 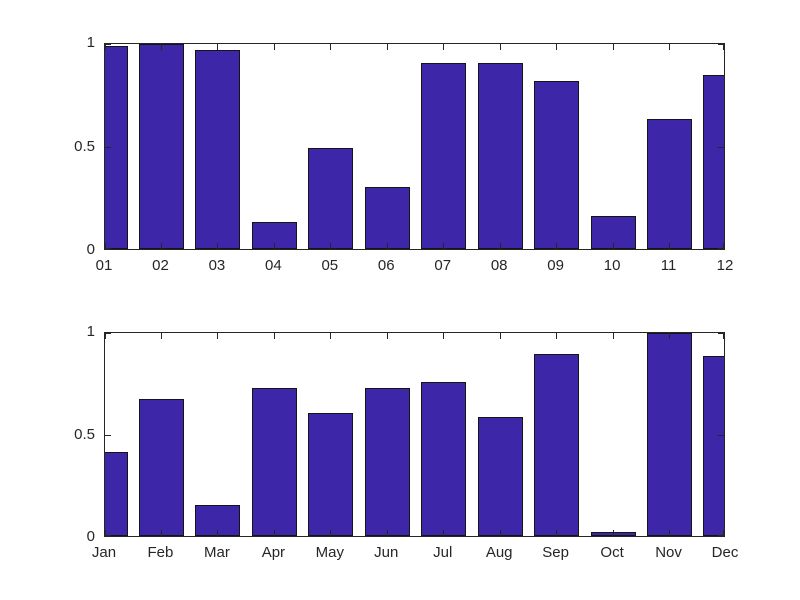 I want to click on bar-Jul, so click(x=444, y=459).